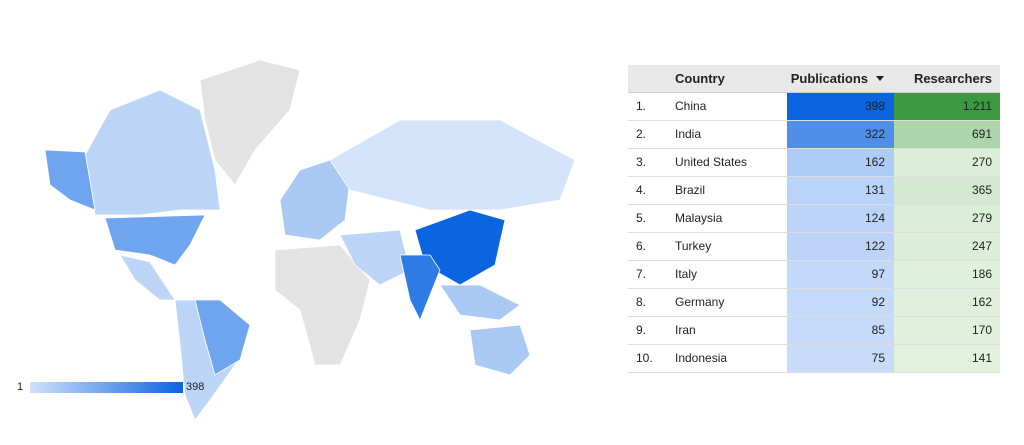 Image resolution: width=1024 pixels, height=445 pixels. Describe the element at coordinates (152, 152) in the screenshot. I see `canada` at that location.